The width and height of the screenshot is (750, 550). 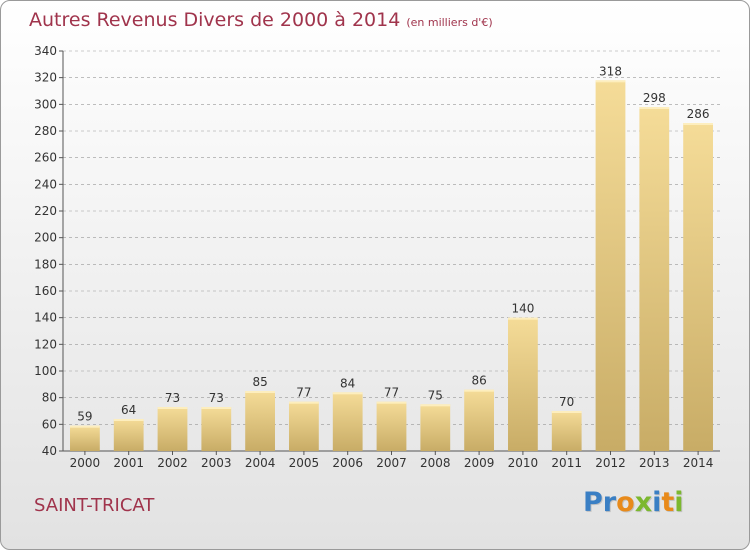 What do you see at coordinates (260, 463) in the screenshot?
I see `x-tick-label: 2004` at bounding box center [260, 463].